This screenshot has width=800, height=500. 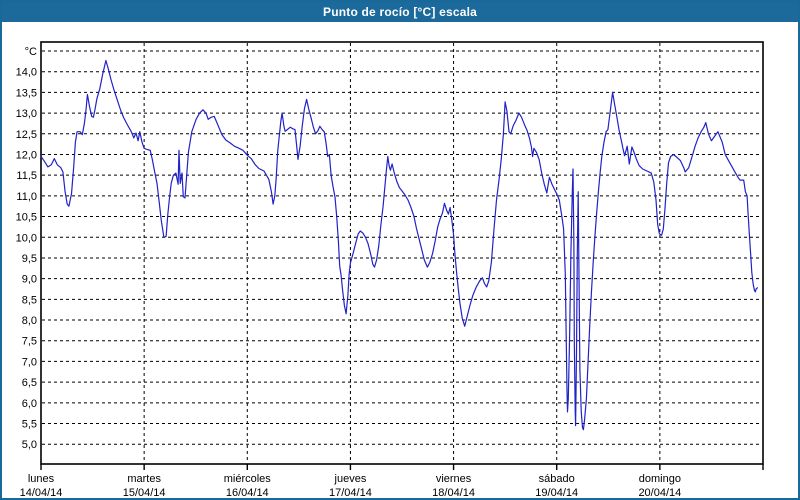 What do you see at coordinates (26, 238) in the screenshot?
I see `y-tick-label: 10,0` at bounding box center [26, 238].